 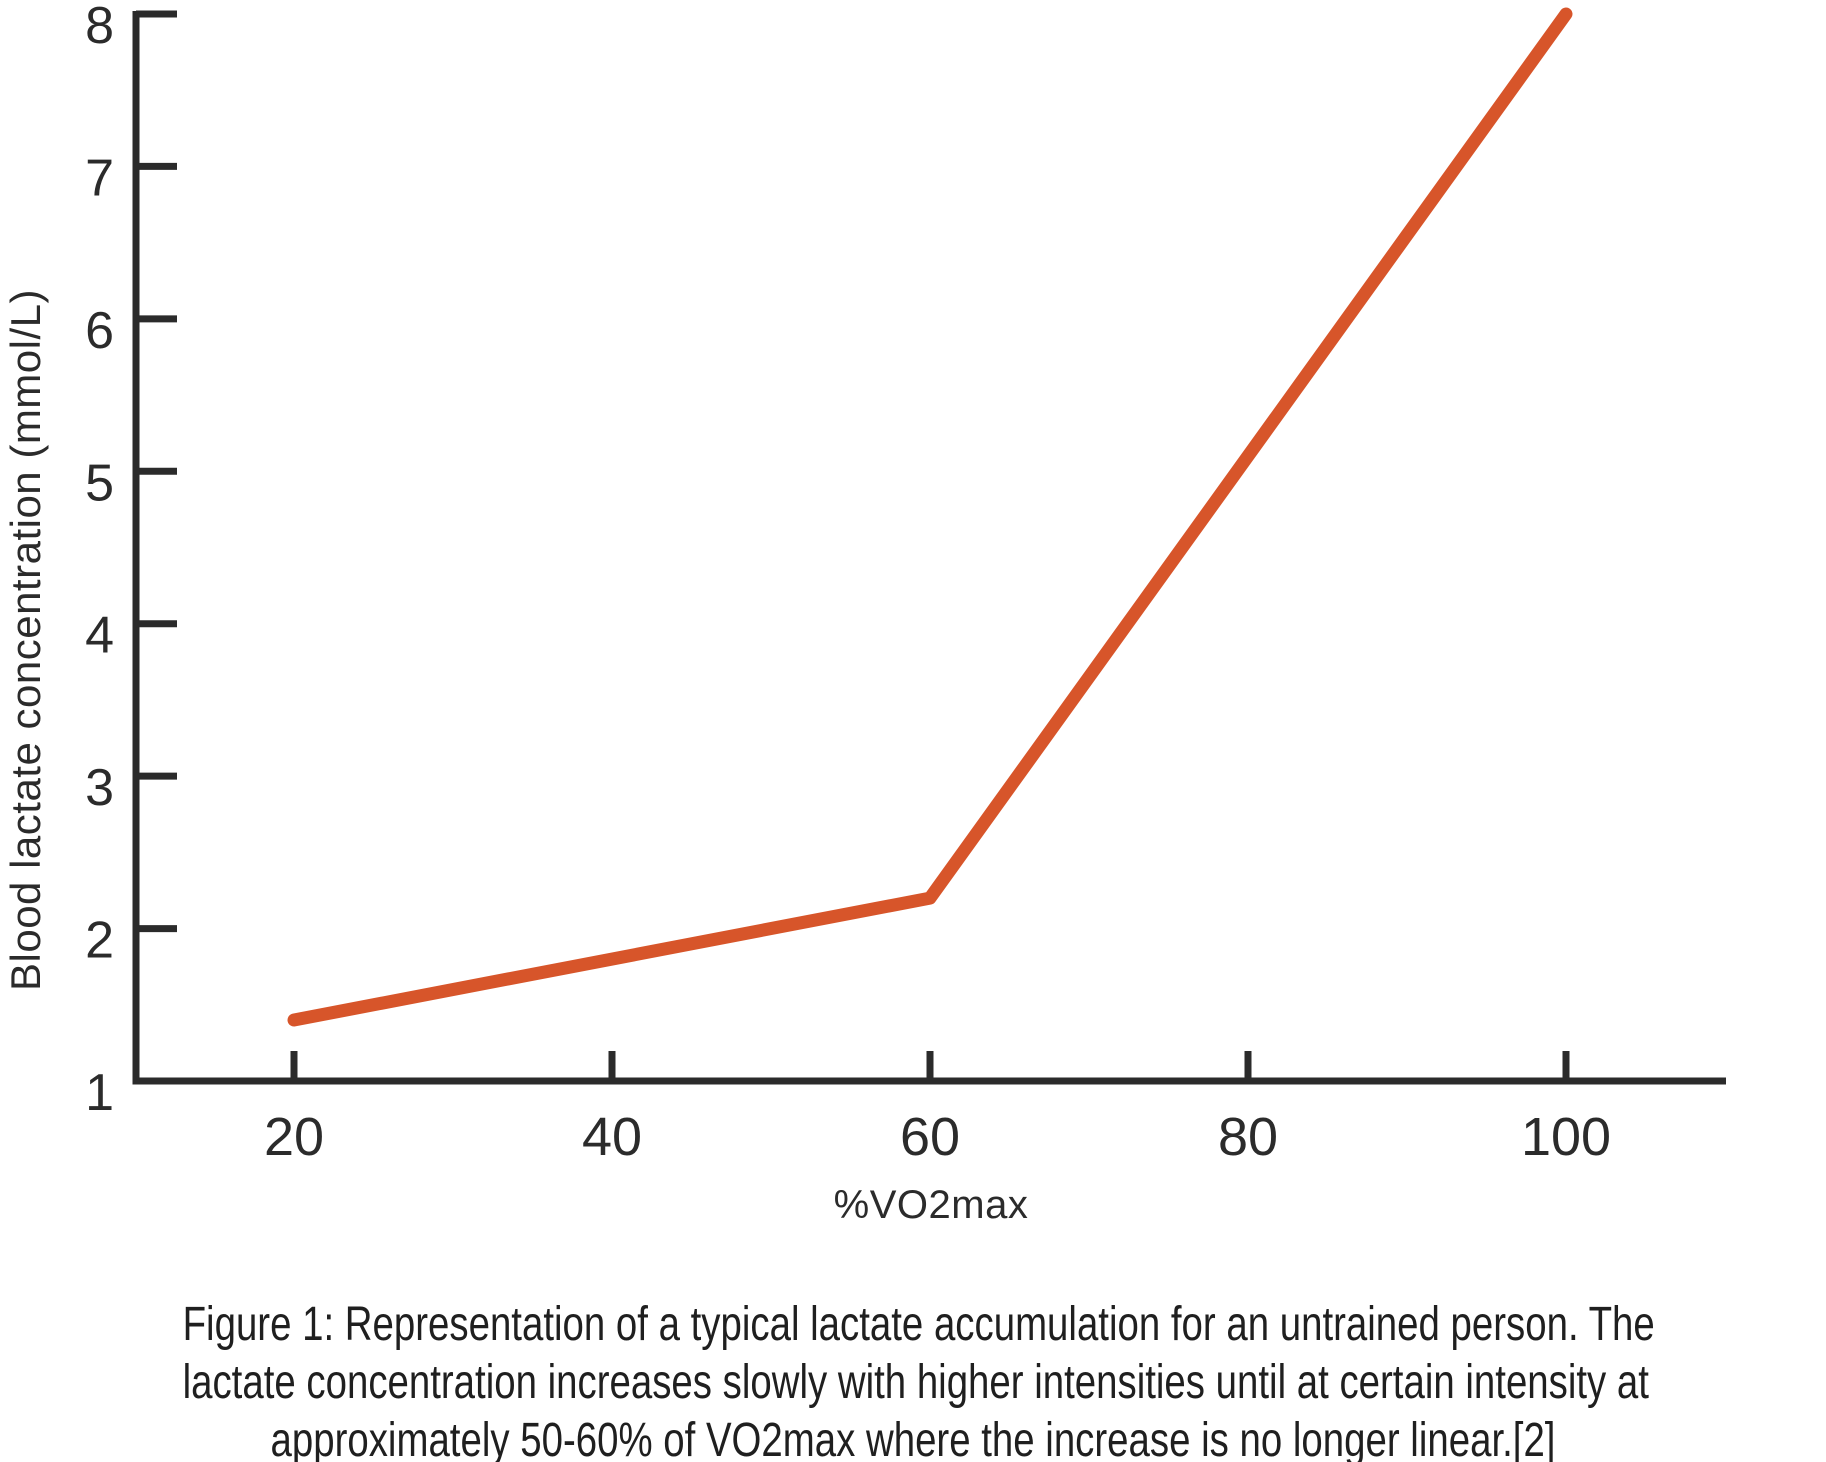 What do you see at coordinates (1566, 1137) in the screenshot?
I see `x-tick-label: 100` at bounding box center [1566, 1137].